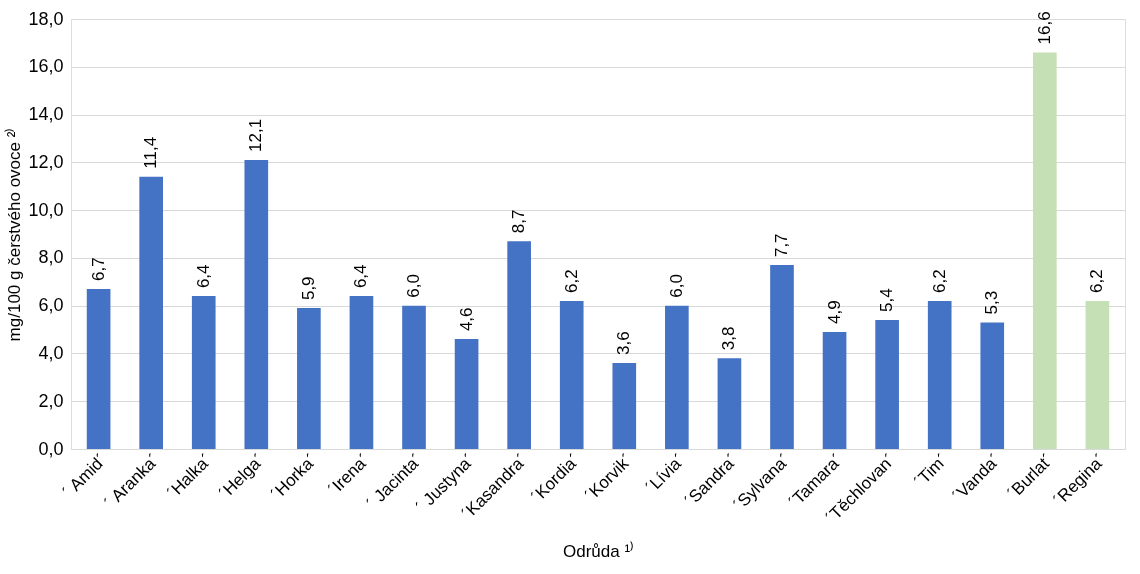 The height and width of the screenshot is (574, 1140). I want to click on y-tick-label: 14,0, so click(46, 114).